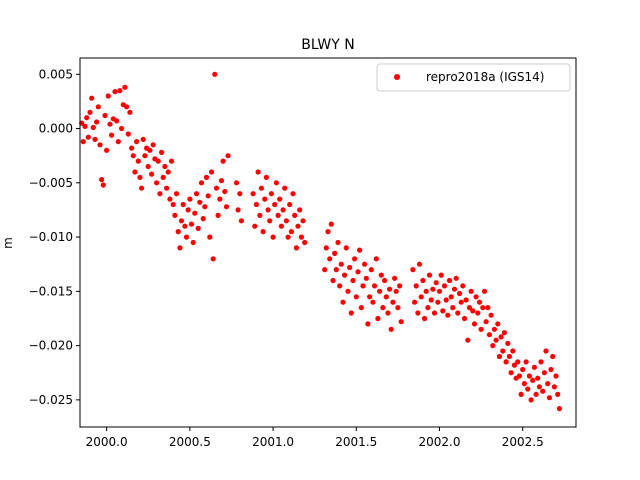 The height and width of the screenshot is (480, 640). What do you see at coordinates (51, 400) in the screenshot?
I see `y-tick-label: −0.025` at bounding box center [51, 400].